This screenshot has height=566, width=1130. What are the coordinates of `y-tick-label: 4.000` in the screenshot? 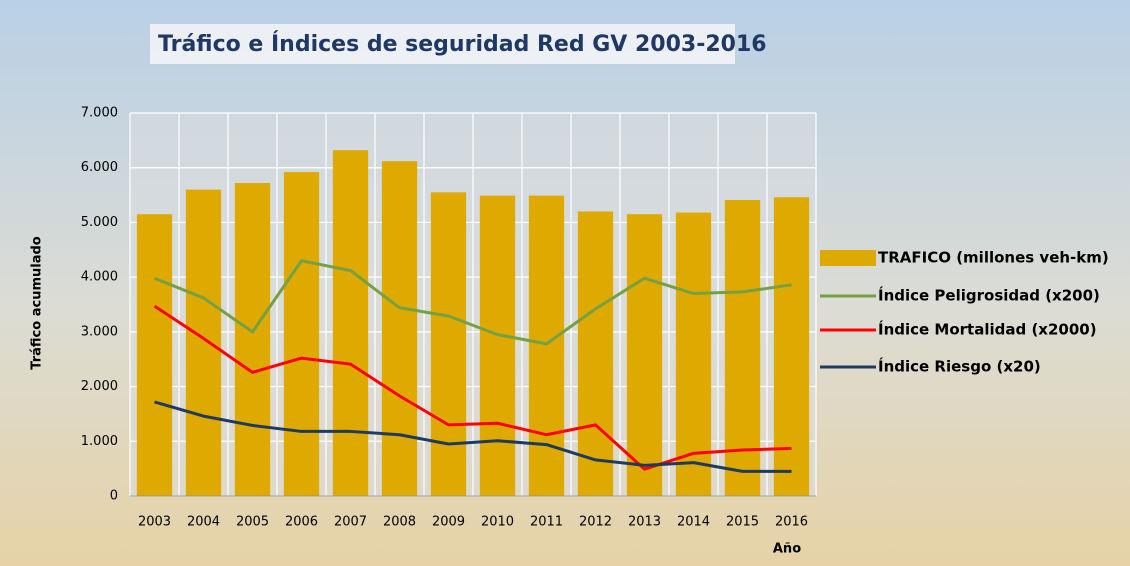 It's located at (99, 277).